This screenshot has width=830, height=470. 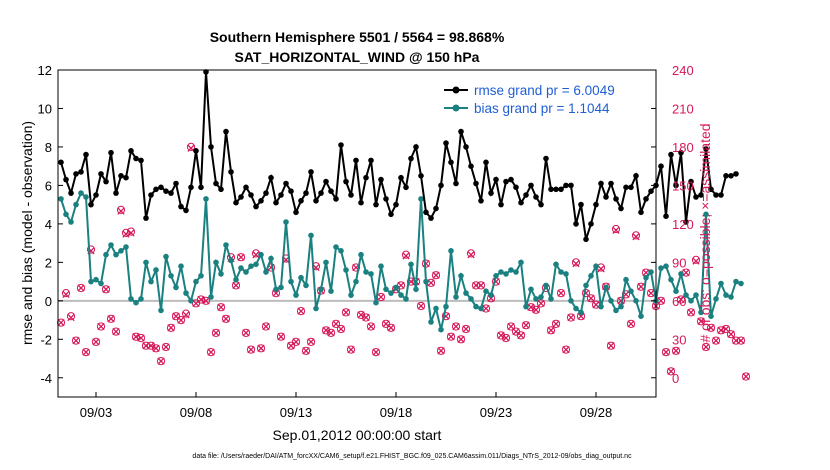 I want to click on x-tick-label: 09/23, so click(x=496, y=412).